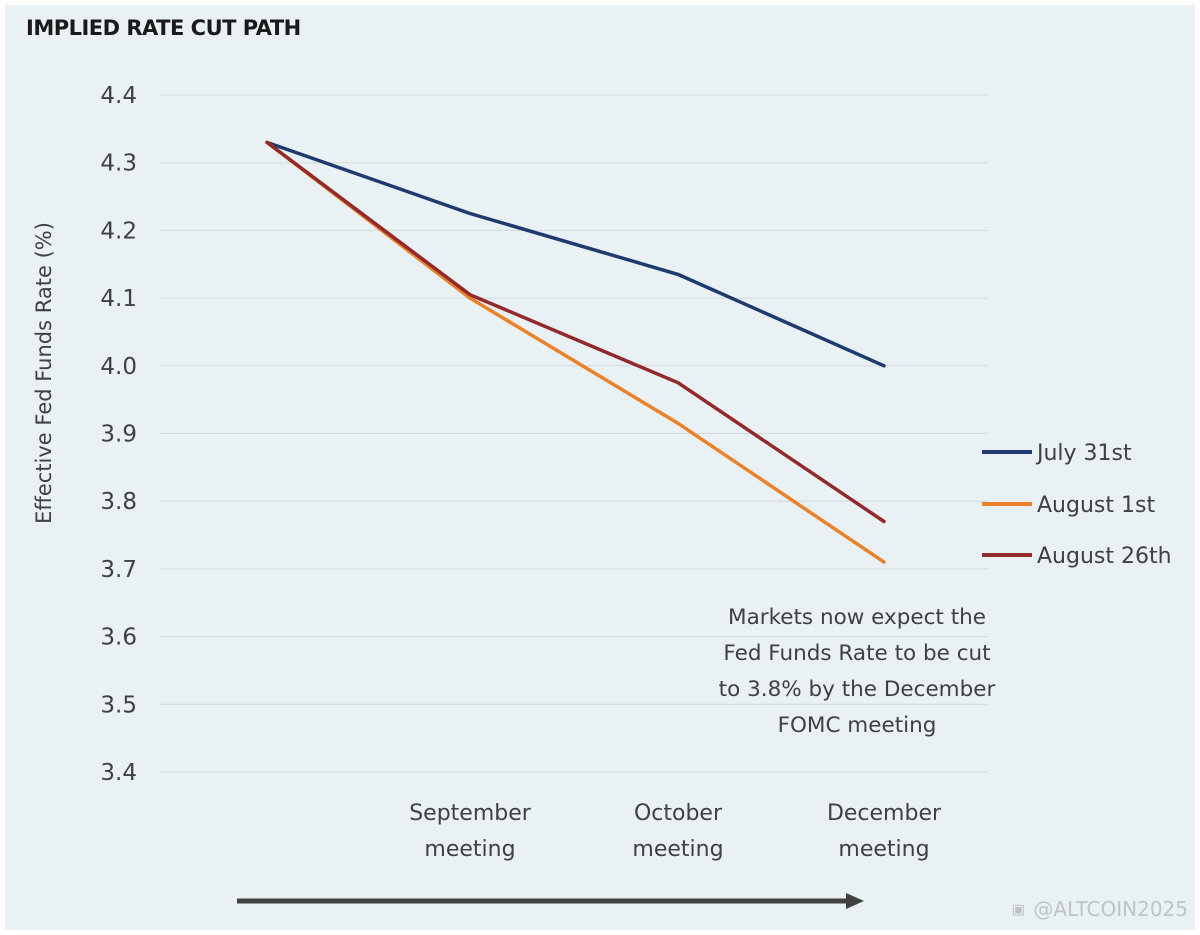 This screenshot has width=1200, height=935. Describe the element at coordinates (118, 773) in the screenshot. I see `y-tick-label: 3.4` at that location.